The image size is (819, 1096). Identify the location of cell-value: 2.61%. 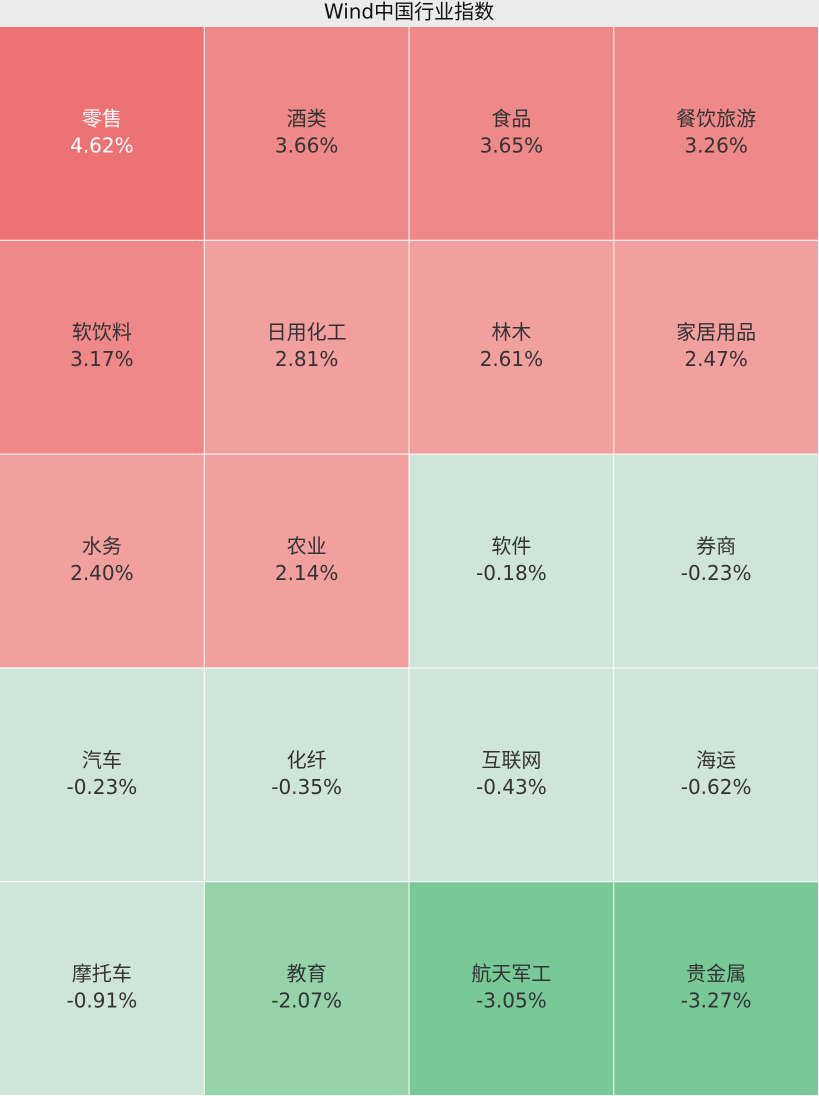
(512, 359).